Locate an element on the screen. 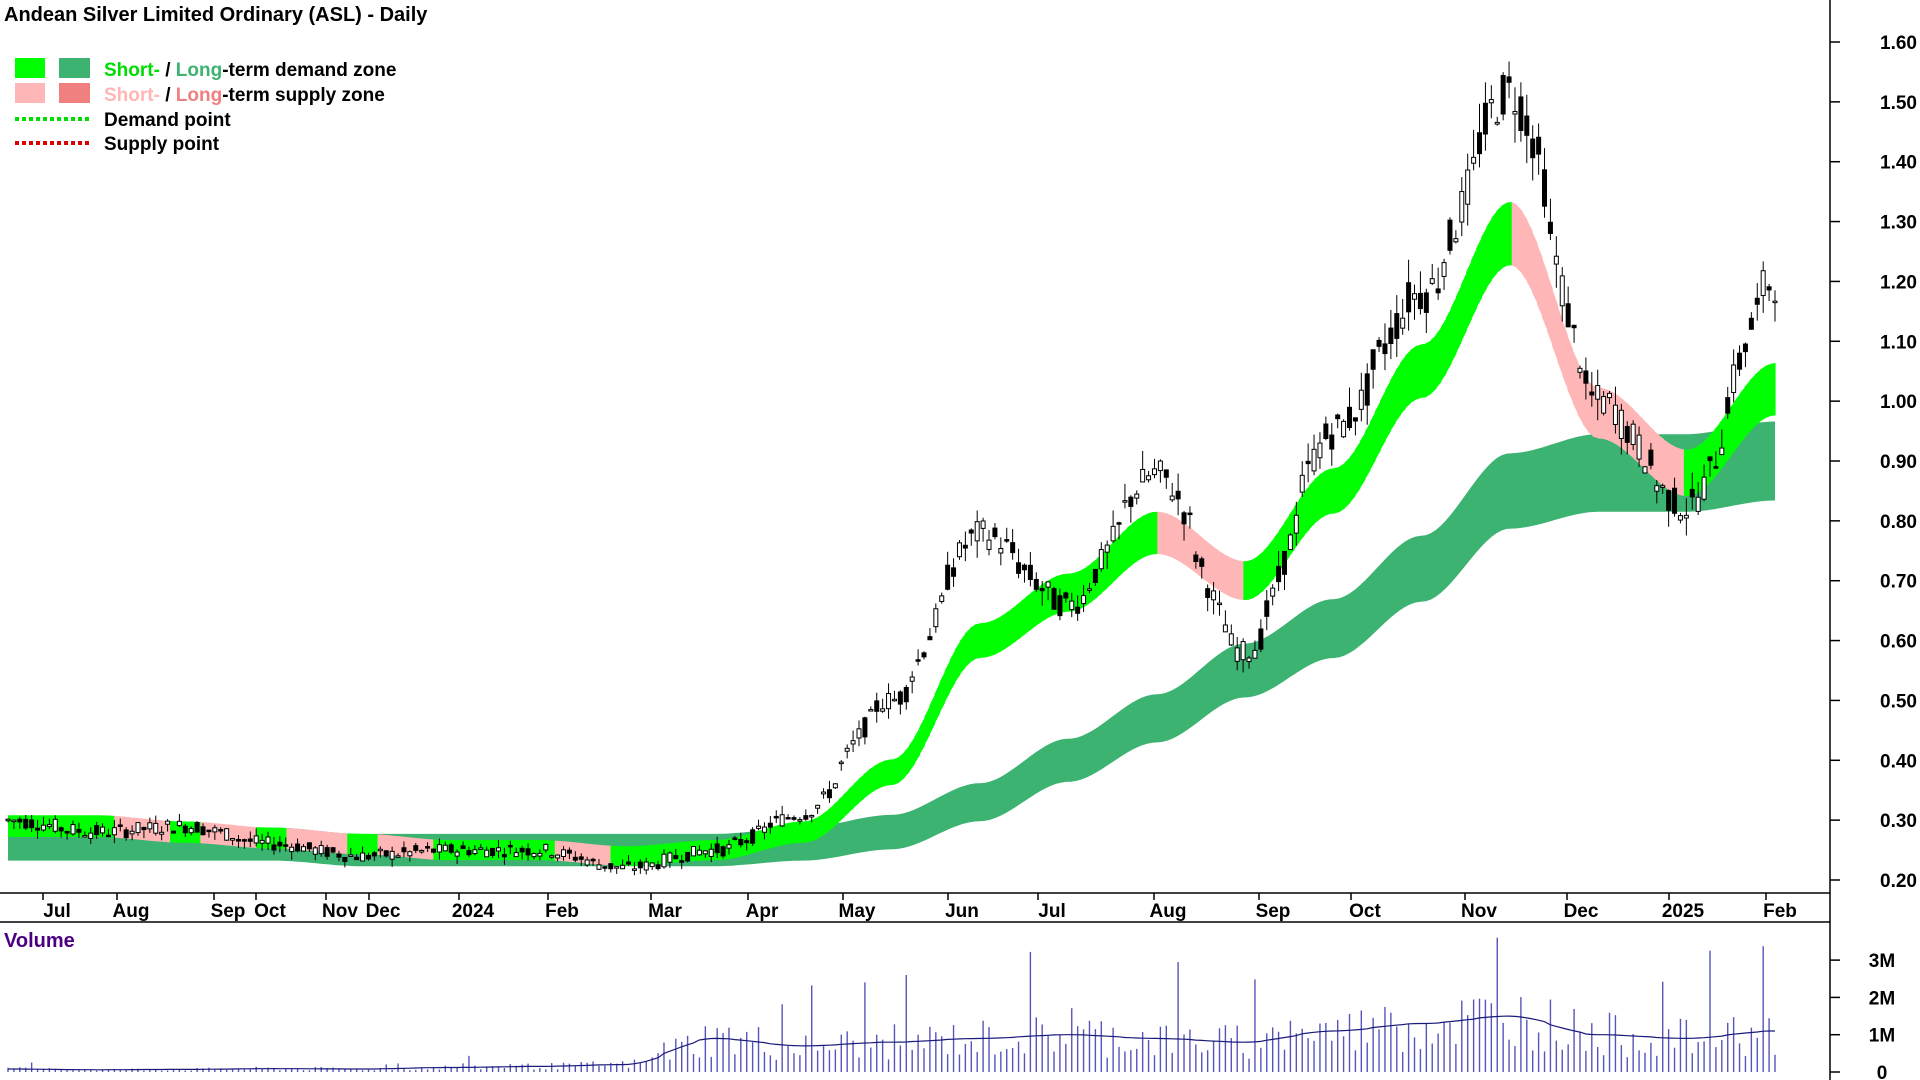 This screenshot has width=1920, height=1080. y-tick-label: 1.10 is located at coordinates (1898, 342).